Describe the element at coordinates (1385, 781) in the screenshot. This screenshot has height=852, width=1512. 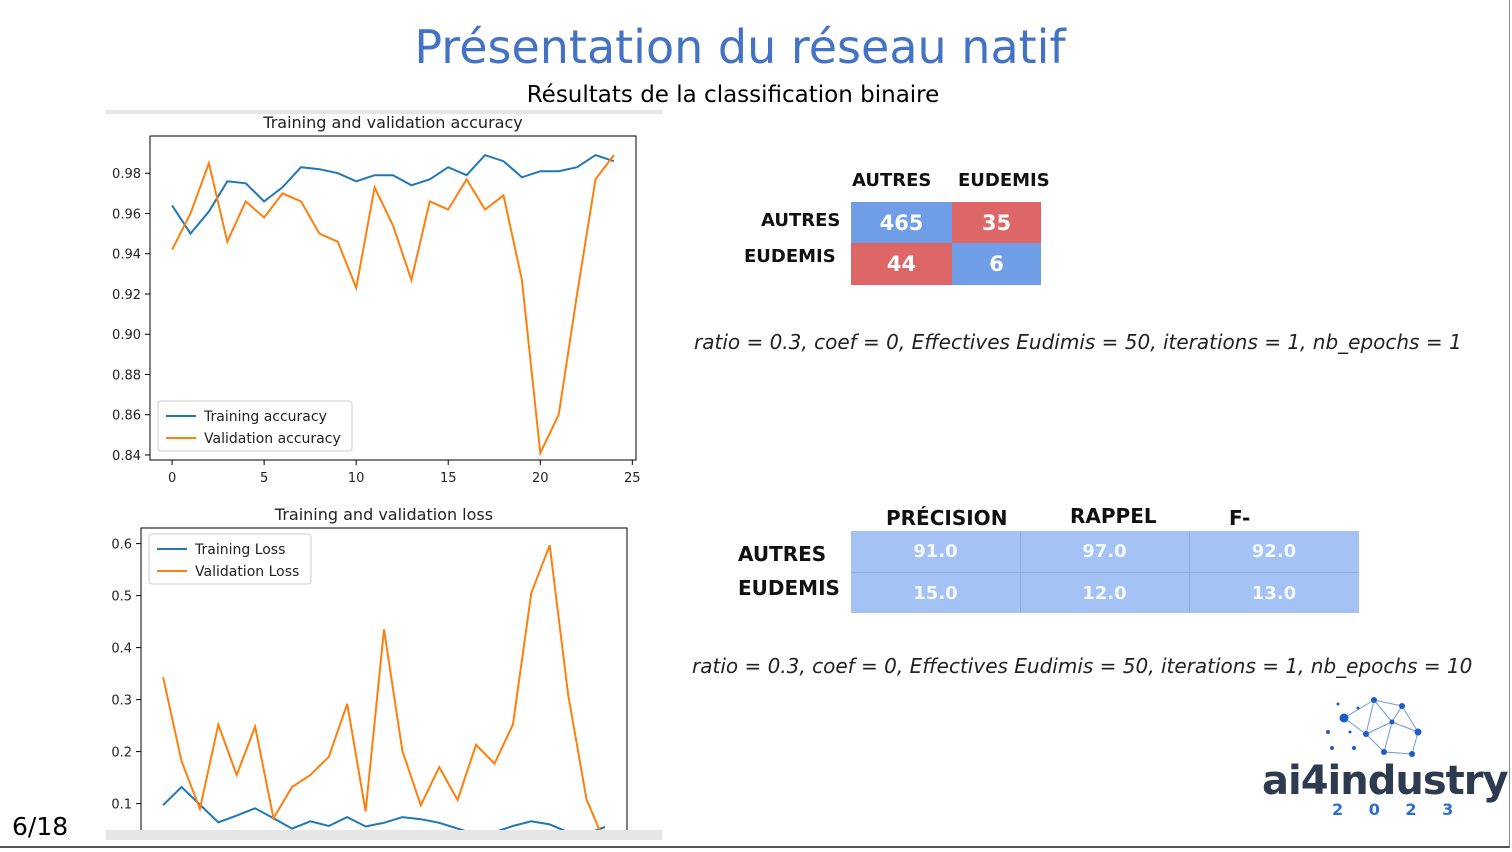
I see `logo-word: ai4industry` at that location.